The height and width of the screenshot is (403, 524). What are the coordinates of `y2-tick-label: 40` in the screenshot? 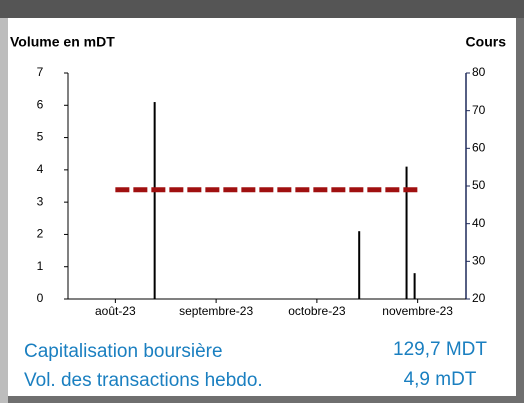 It's located at (479, 223).